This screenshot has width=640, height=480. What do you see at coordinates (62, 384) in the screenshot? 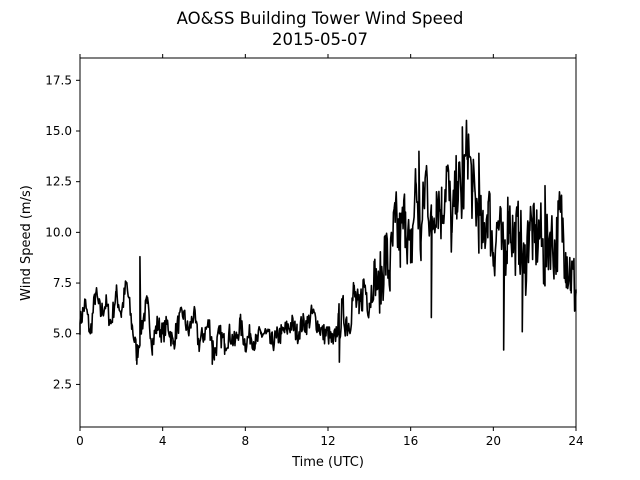
I see `y-tick-label: 2.5` at bounding box center [62, 384].